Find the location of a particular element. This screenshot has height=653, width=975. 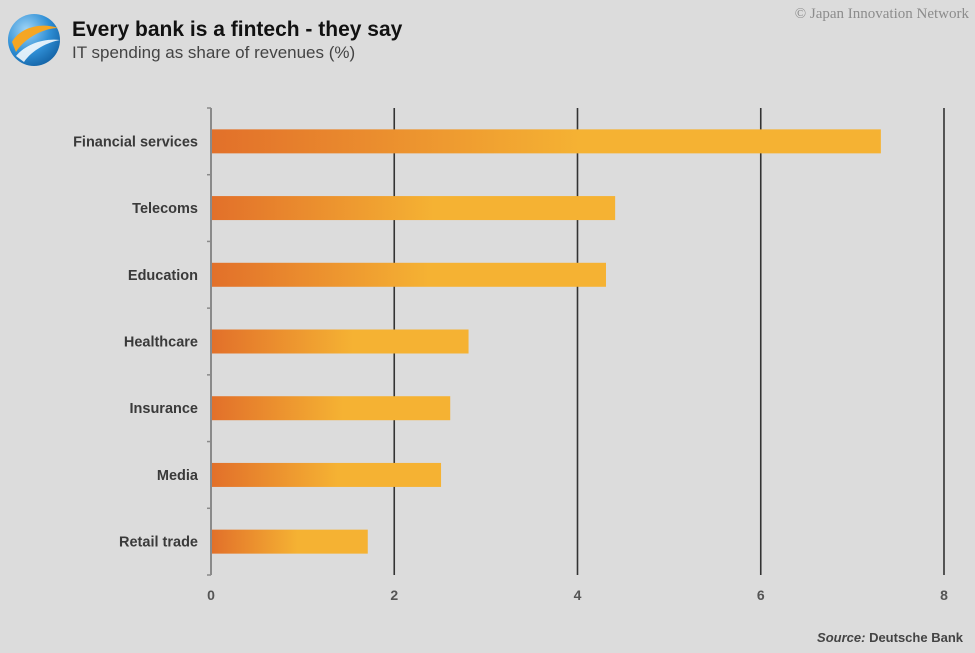

chart-subtitle: IT spending as share of revenues (%) is located at coordinates (214, 52).